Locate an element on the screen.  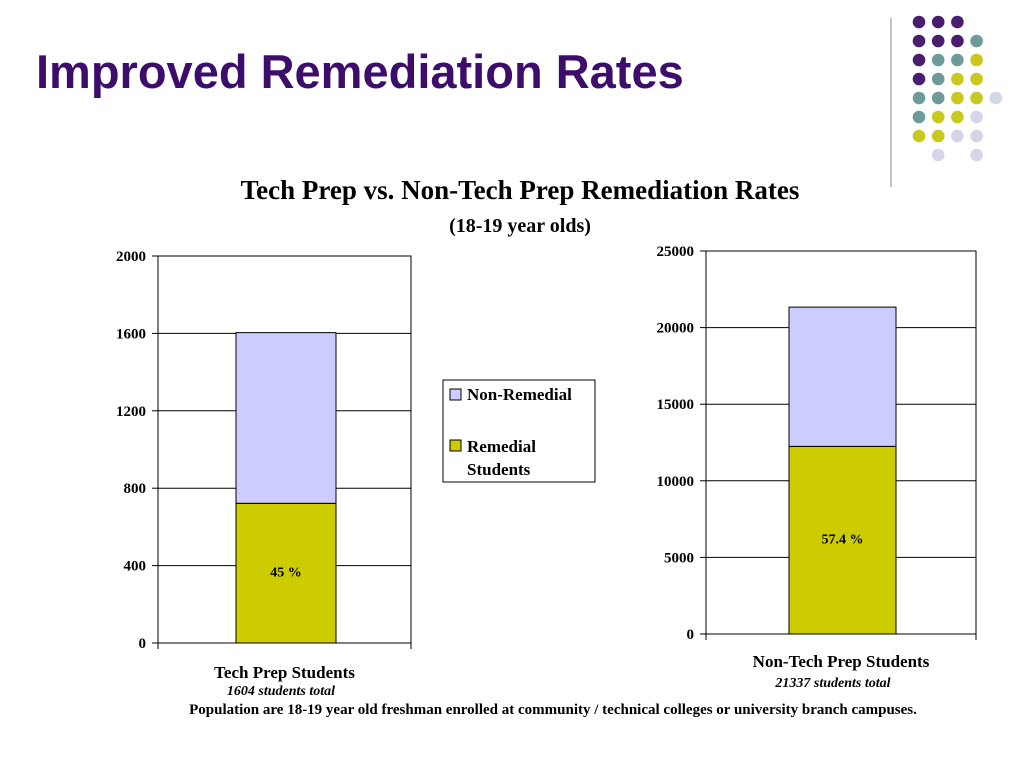
data-label-remedial-percent: 45 % is located at coordinates (286, 573).